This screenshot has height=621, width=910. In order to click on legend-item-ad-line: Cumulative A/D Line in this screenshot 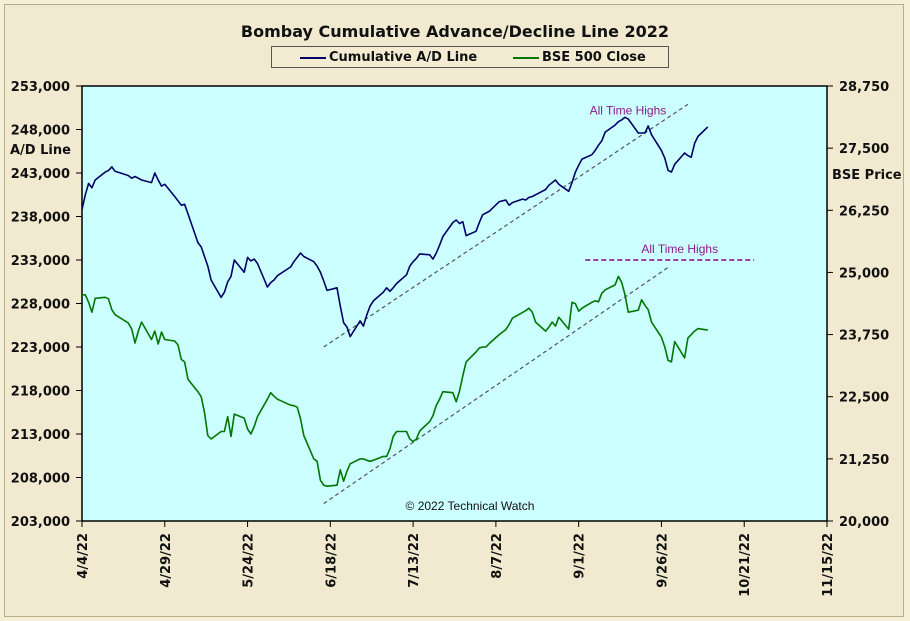, I will do `click(388, 57)`.